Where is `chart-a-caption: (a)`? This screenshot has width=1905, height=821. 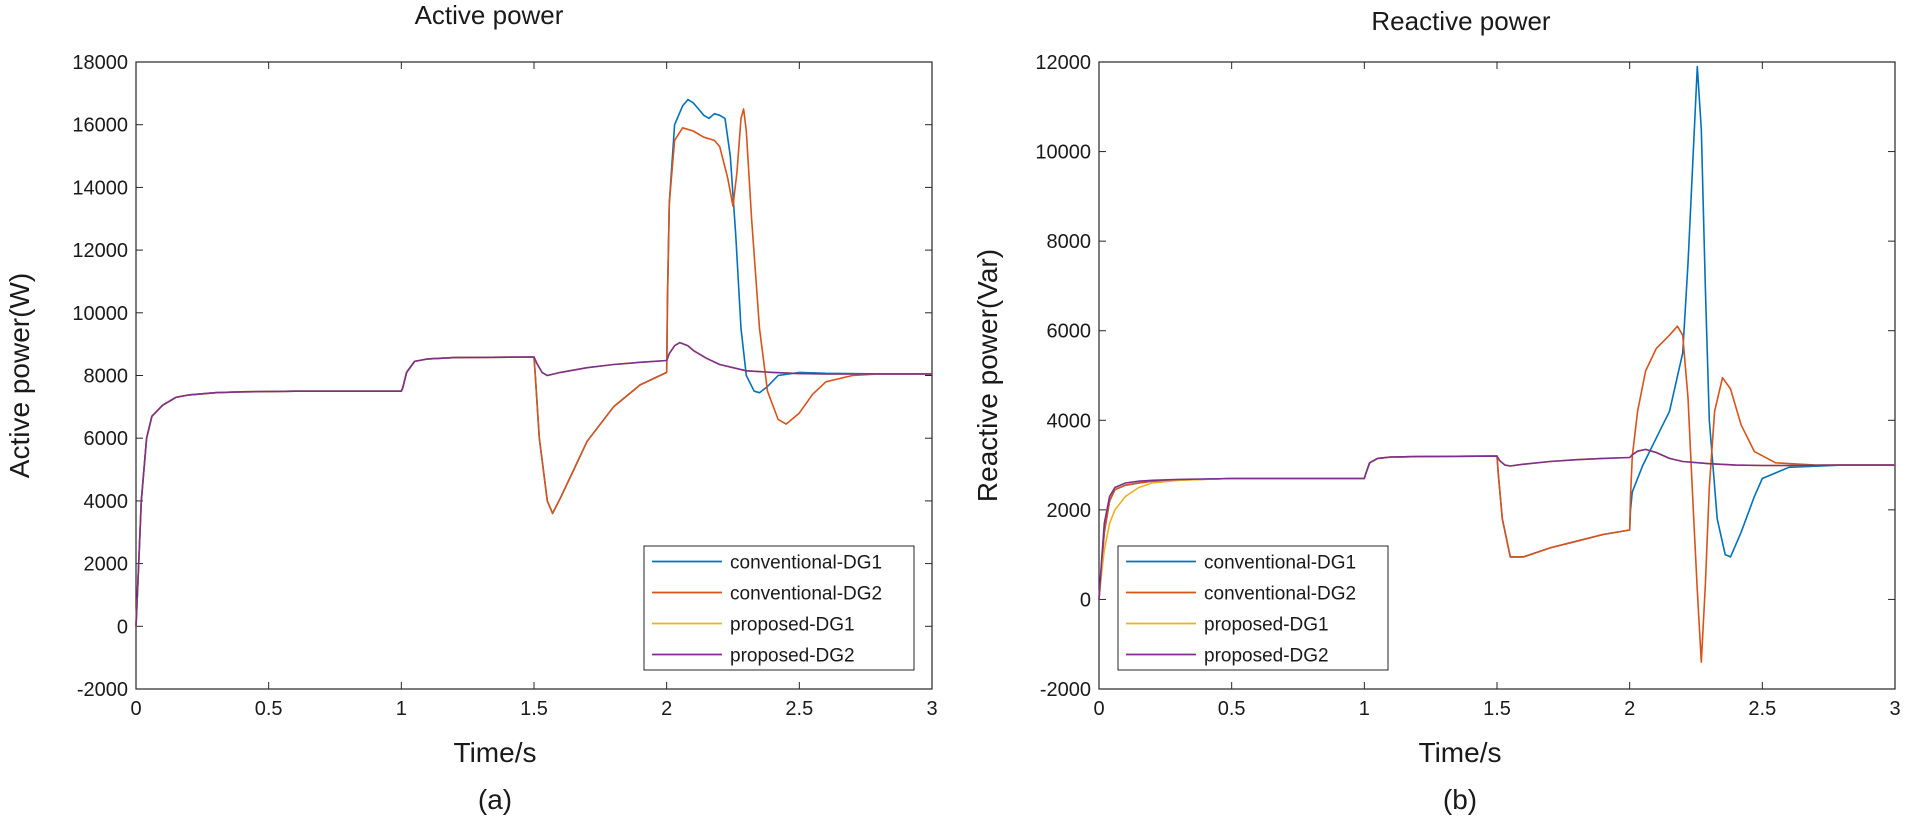 chart-a-caption: (a) is located at coordinates (495, 799).